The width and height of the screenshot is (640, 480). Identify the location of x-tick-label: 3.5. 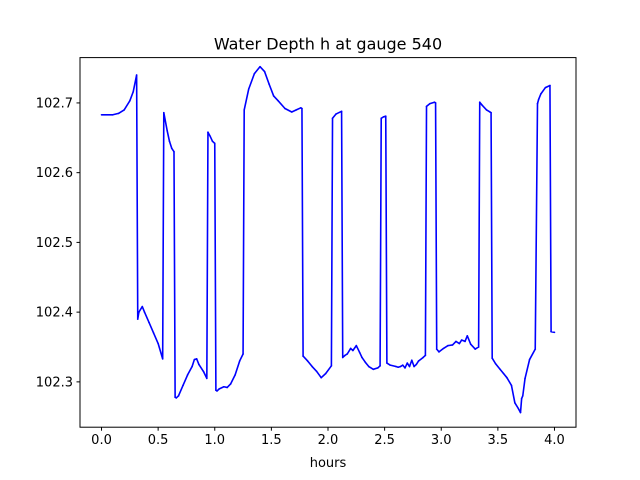
(498, 440).